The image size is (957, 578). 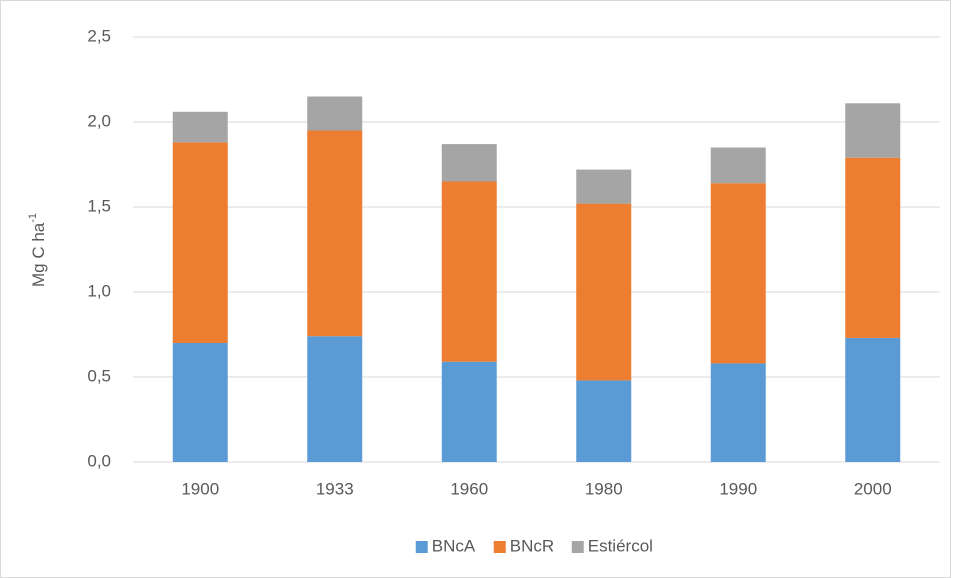 I want to click on x-tick-label: 1960, so click(x=469, y=488).